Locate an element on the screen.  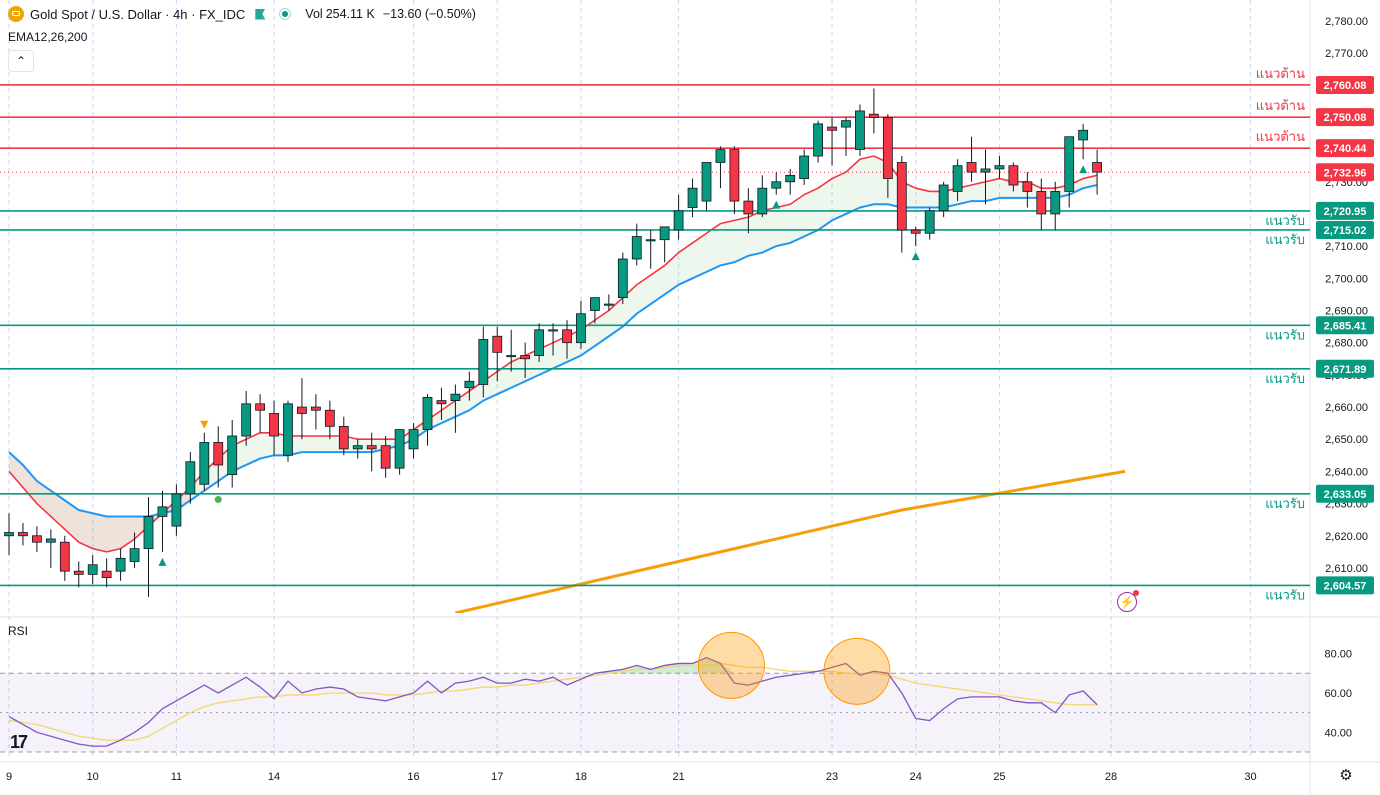
time-axis-label: 24 is located at coordinates (916, 777).